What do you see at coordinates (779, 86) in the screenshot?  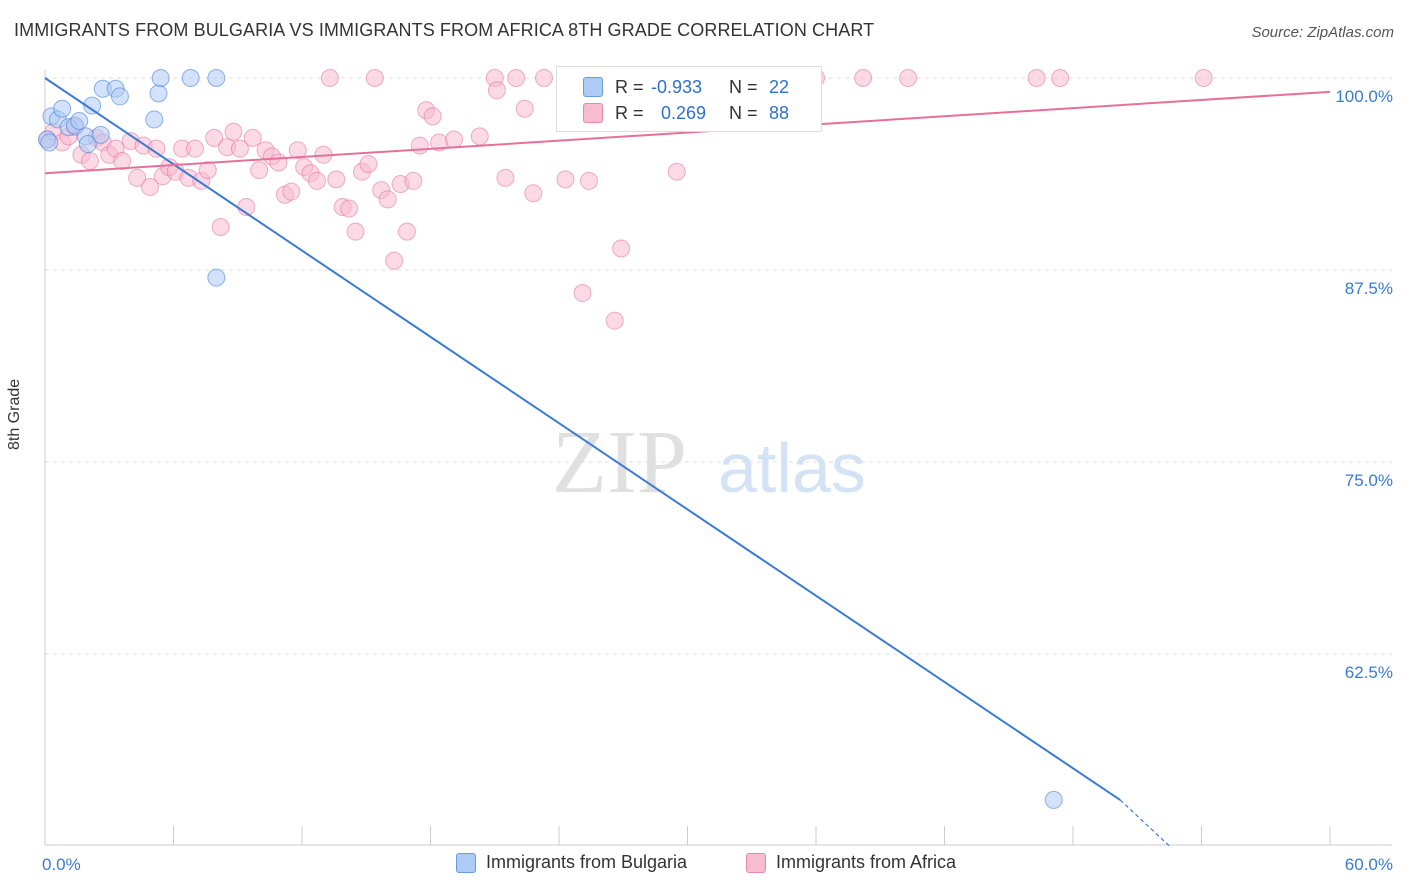 I see `n-value: 22` at bounding box center [779, 86].